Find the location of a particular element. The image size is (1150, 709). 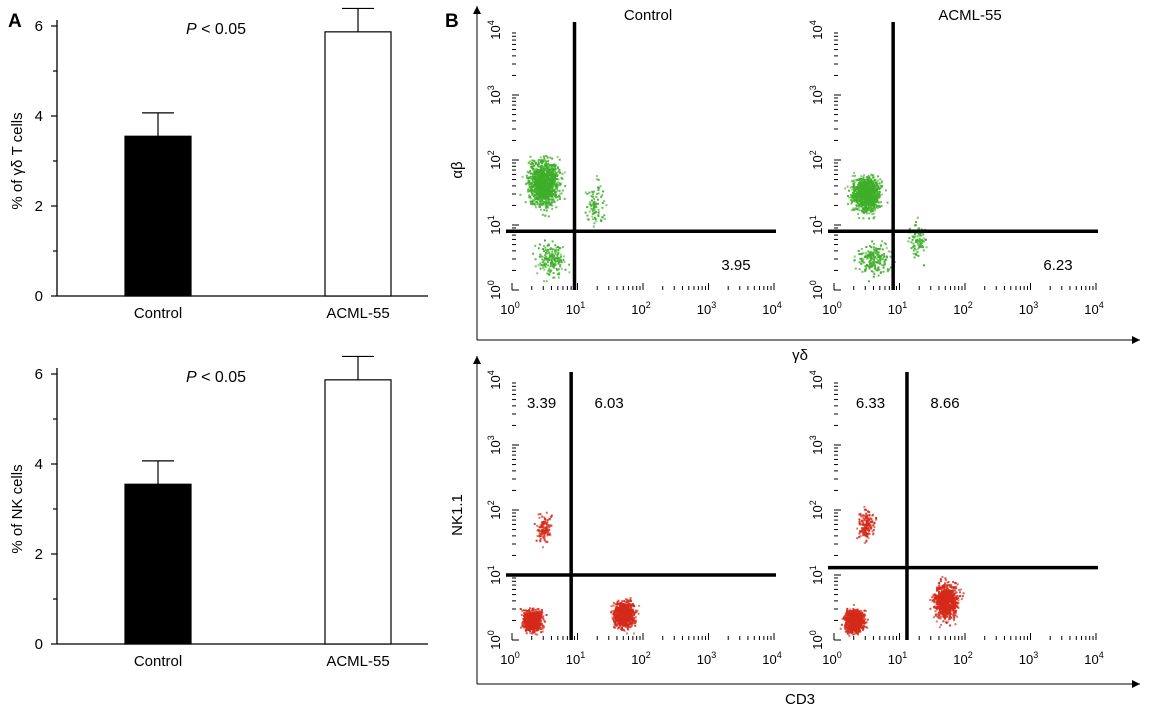

tick-exponent: 0 is located at coordinates (491, 632).